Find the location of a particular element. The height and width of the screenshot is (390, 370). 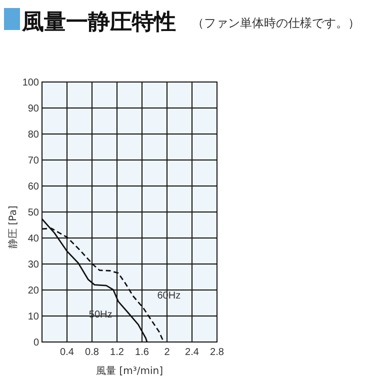

y-tick-label: 10 is located at coordinates (34, 317).